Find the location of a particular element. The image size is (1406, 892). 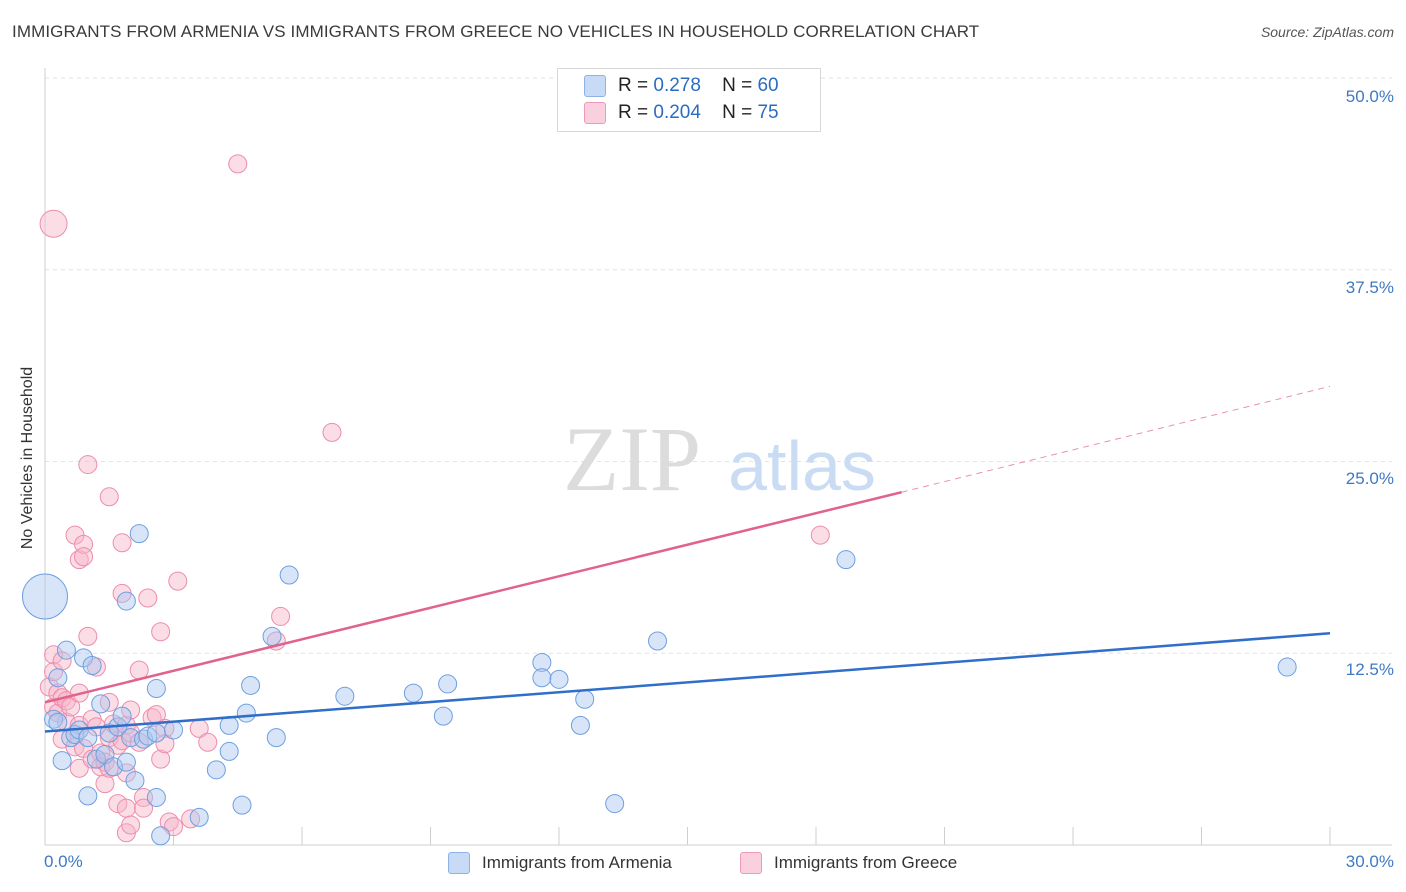

legend-row-armenia: R = 0.278 N = 60 is located at coordinates (681, 86).